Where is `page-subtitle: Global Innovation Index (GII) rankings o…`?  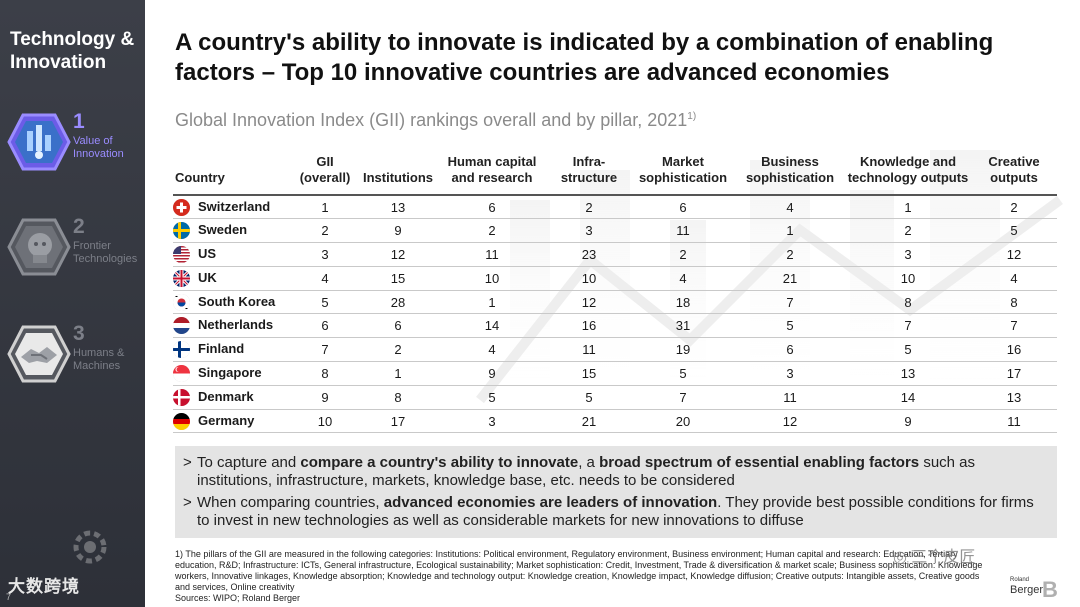 page-subtitle: Global Innovation Index (GII) rankings o… is located at coordinates (435, 120).